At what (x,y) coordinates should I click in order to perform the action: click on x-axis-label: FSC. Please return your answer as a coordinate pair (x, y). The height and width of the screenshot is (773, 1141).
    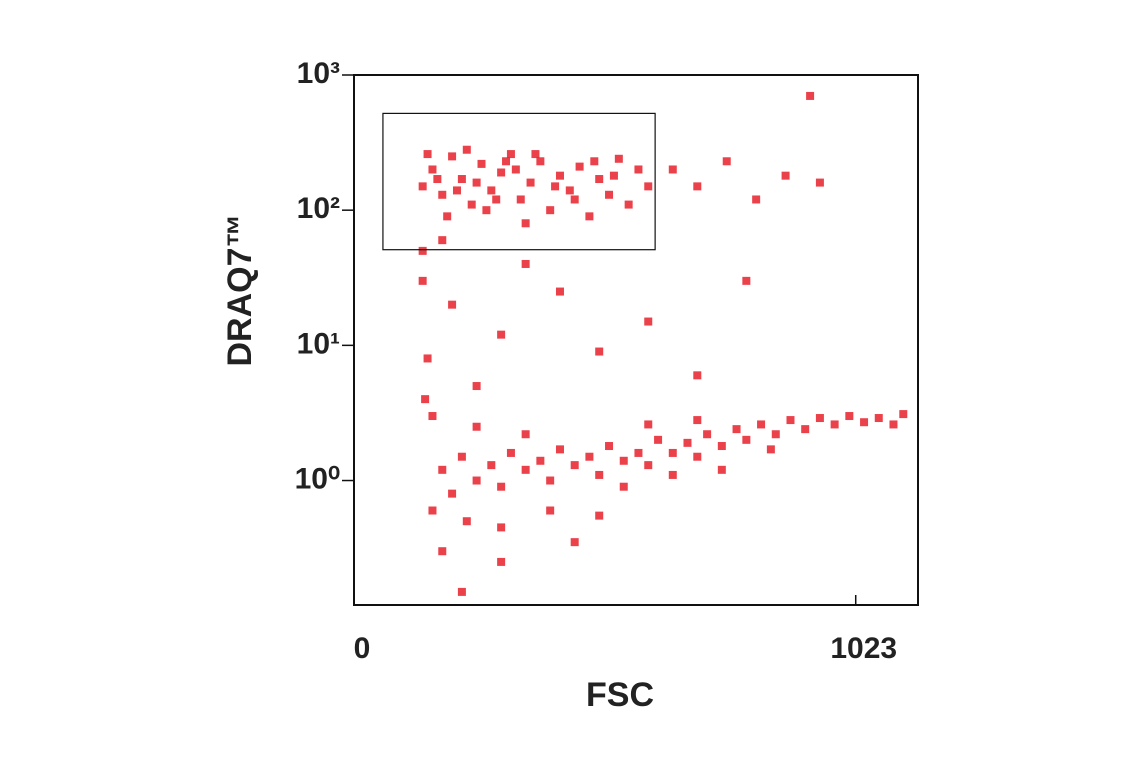
    Looking at the image, I should click on (620, 695).